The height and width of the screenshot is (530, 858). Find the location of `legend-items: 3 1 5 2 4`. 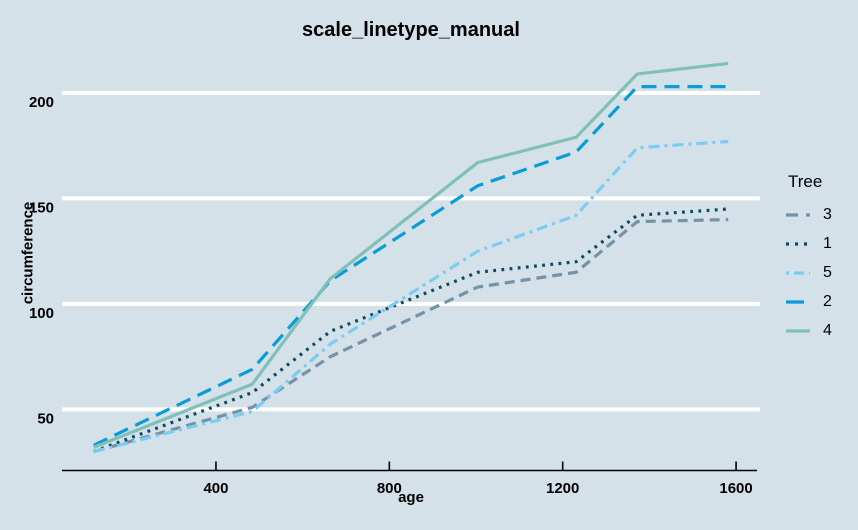

legend-items: 3 1 5 2 4 is located at coordinates (809, 272).